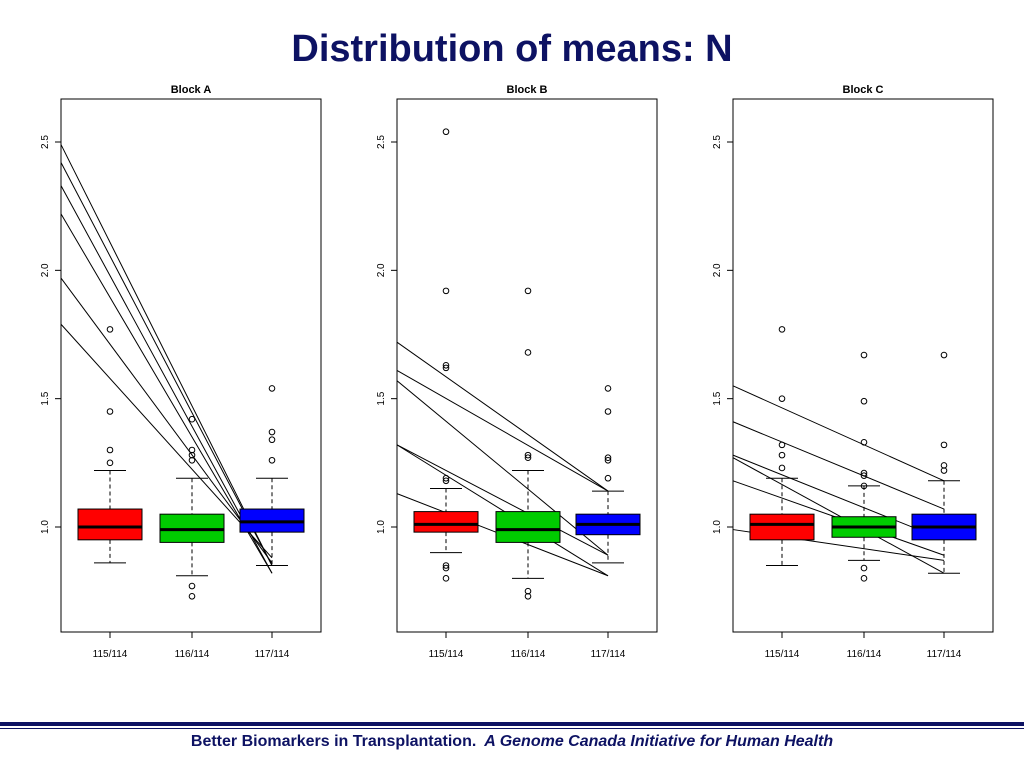 The height and width of the screenshot is (768, 1024). What do you see at coordinates (527, 90) in the screenshot?
I see `panel-title: Block B` at bounding box center [527, 90].